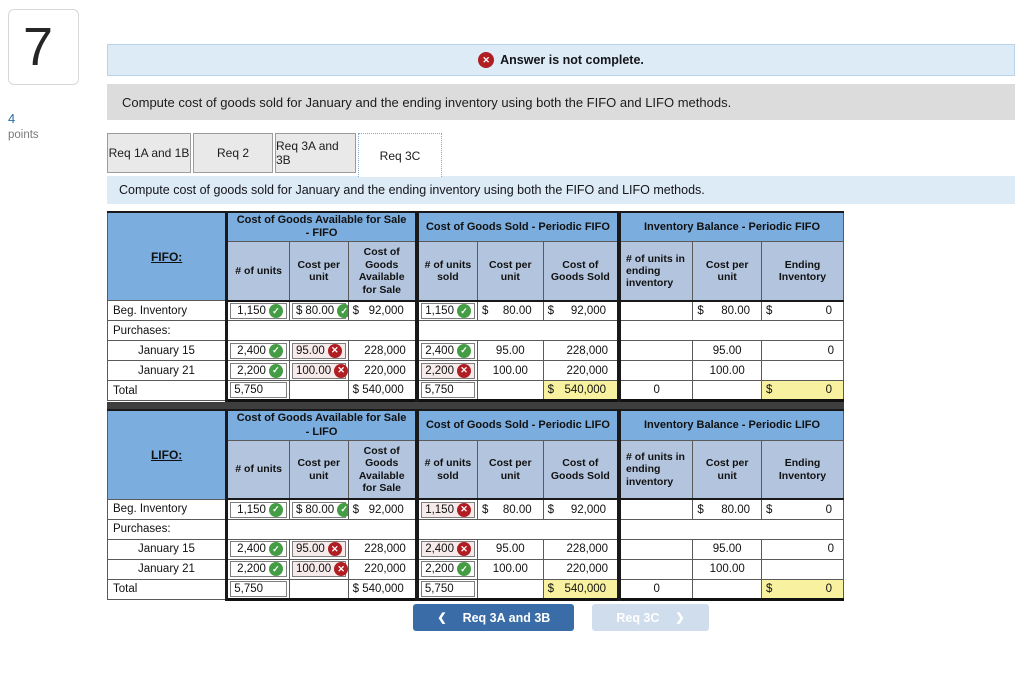 The height and width of the screenshot is (678, 1024). Describe the element at coordinates (23, 135) in the screenshot. I see `points-label: points` at that location.